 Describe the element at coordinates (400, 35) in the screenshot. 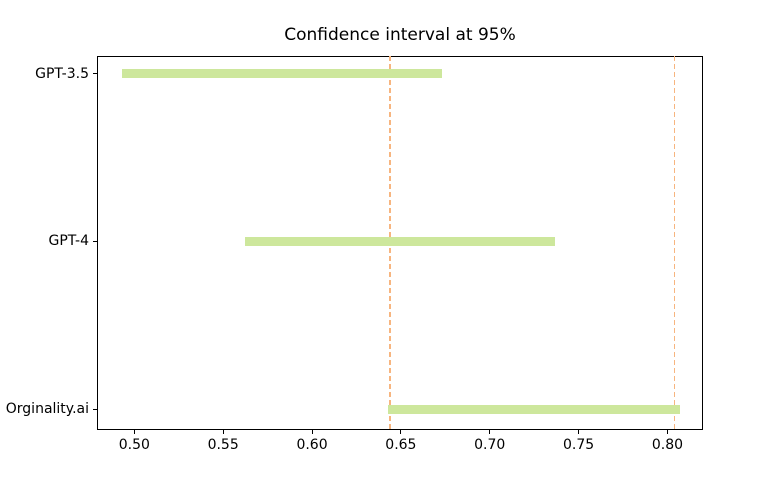

I see `chart-title: Confidence interval at 95%` at that location.